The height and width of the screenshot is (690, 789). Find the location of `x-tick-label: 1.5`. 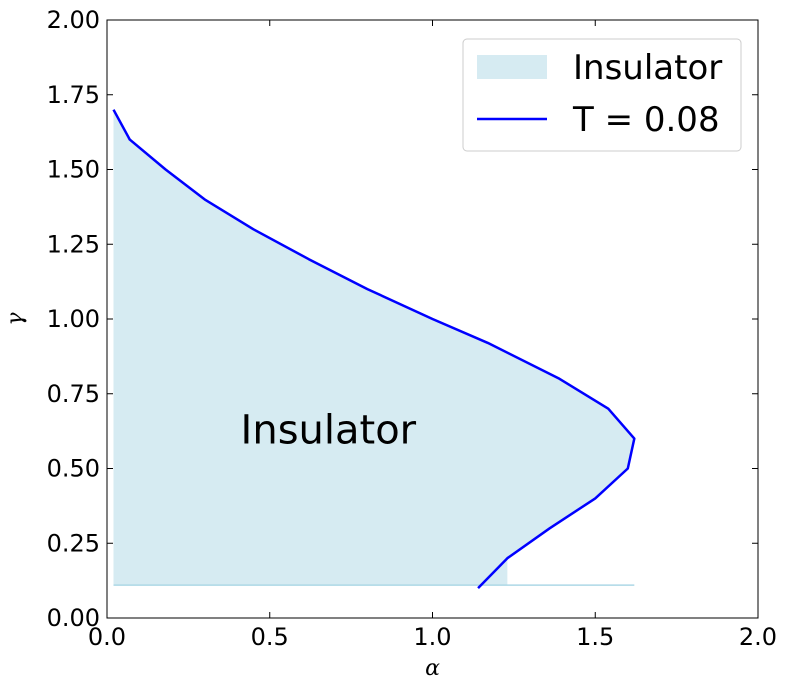

x-tick-label: 1.5 is located at coordinates (595, 637).